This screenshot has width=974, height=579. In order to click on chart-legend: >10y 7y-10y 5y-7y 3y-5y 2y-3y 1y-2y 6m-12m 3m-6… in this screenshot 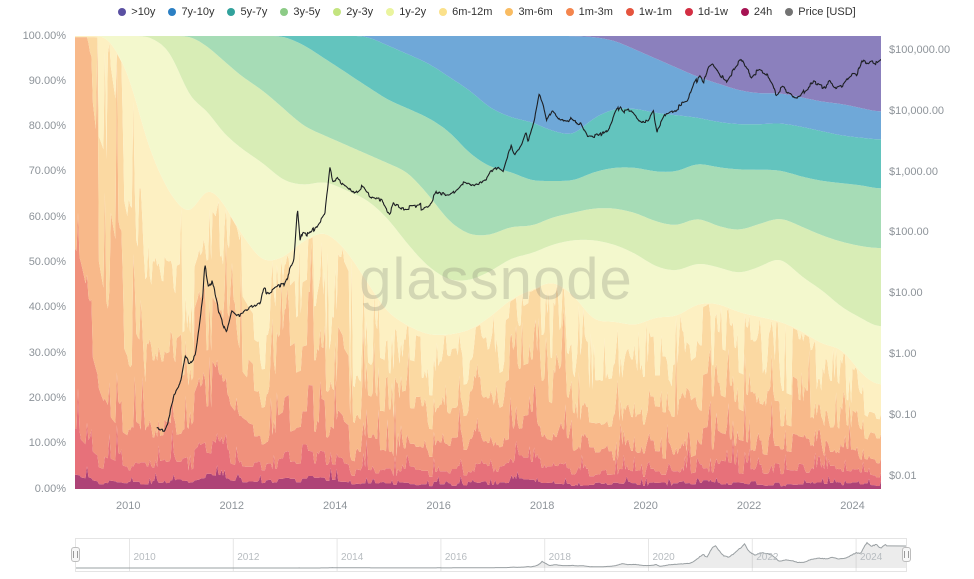, I will do `click(487, 12)`.